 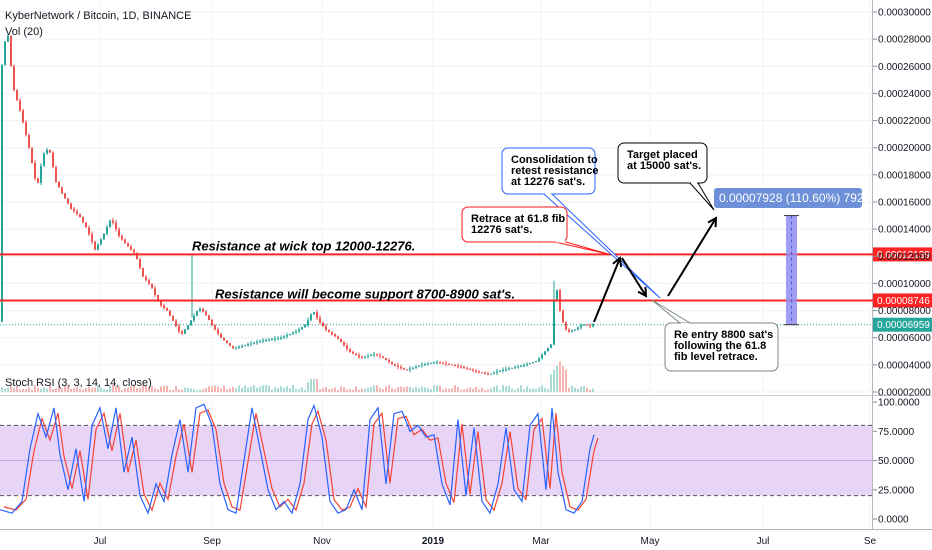 What do you see at coordinates (433, 541) in the screenshot?
I see `time-tick-label: 2019` at bounding box center [433, 541].